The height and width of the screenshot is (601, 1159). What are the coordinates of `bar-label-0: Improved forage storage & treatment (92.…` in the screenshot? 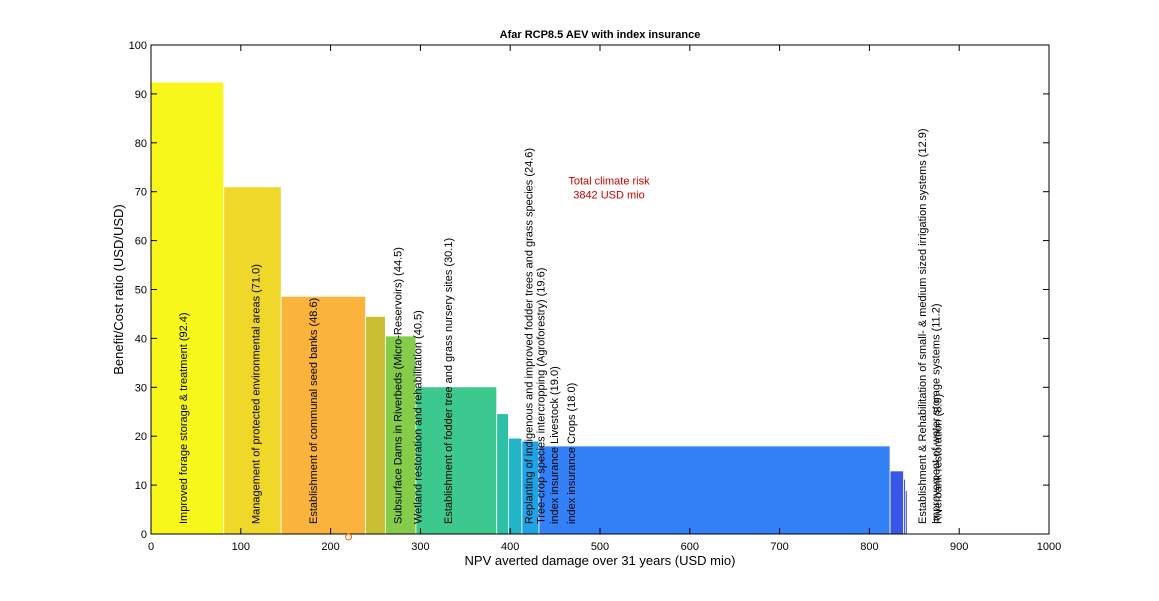 It's located at (184, 418).